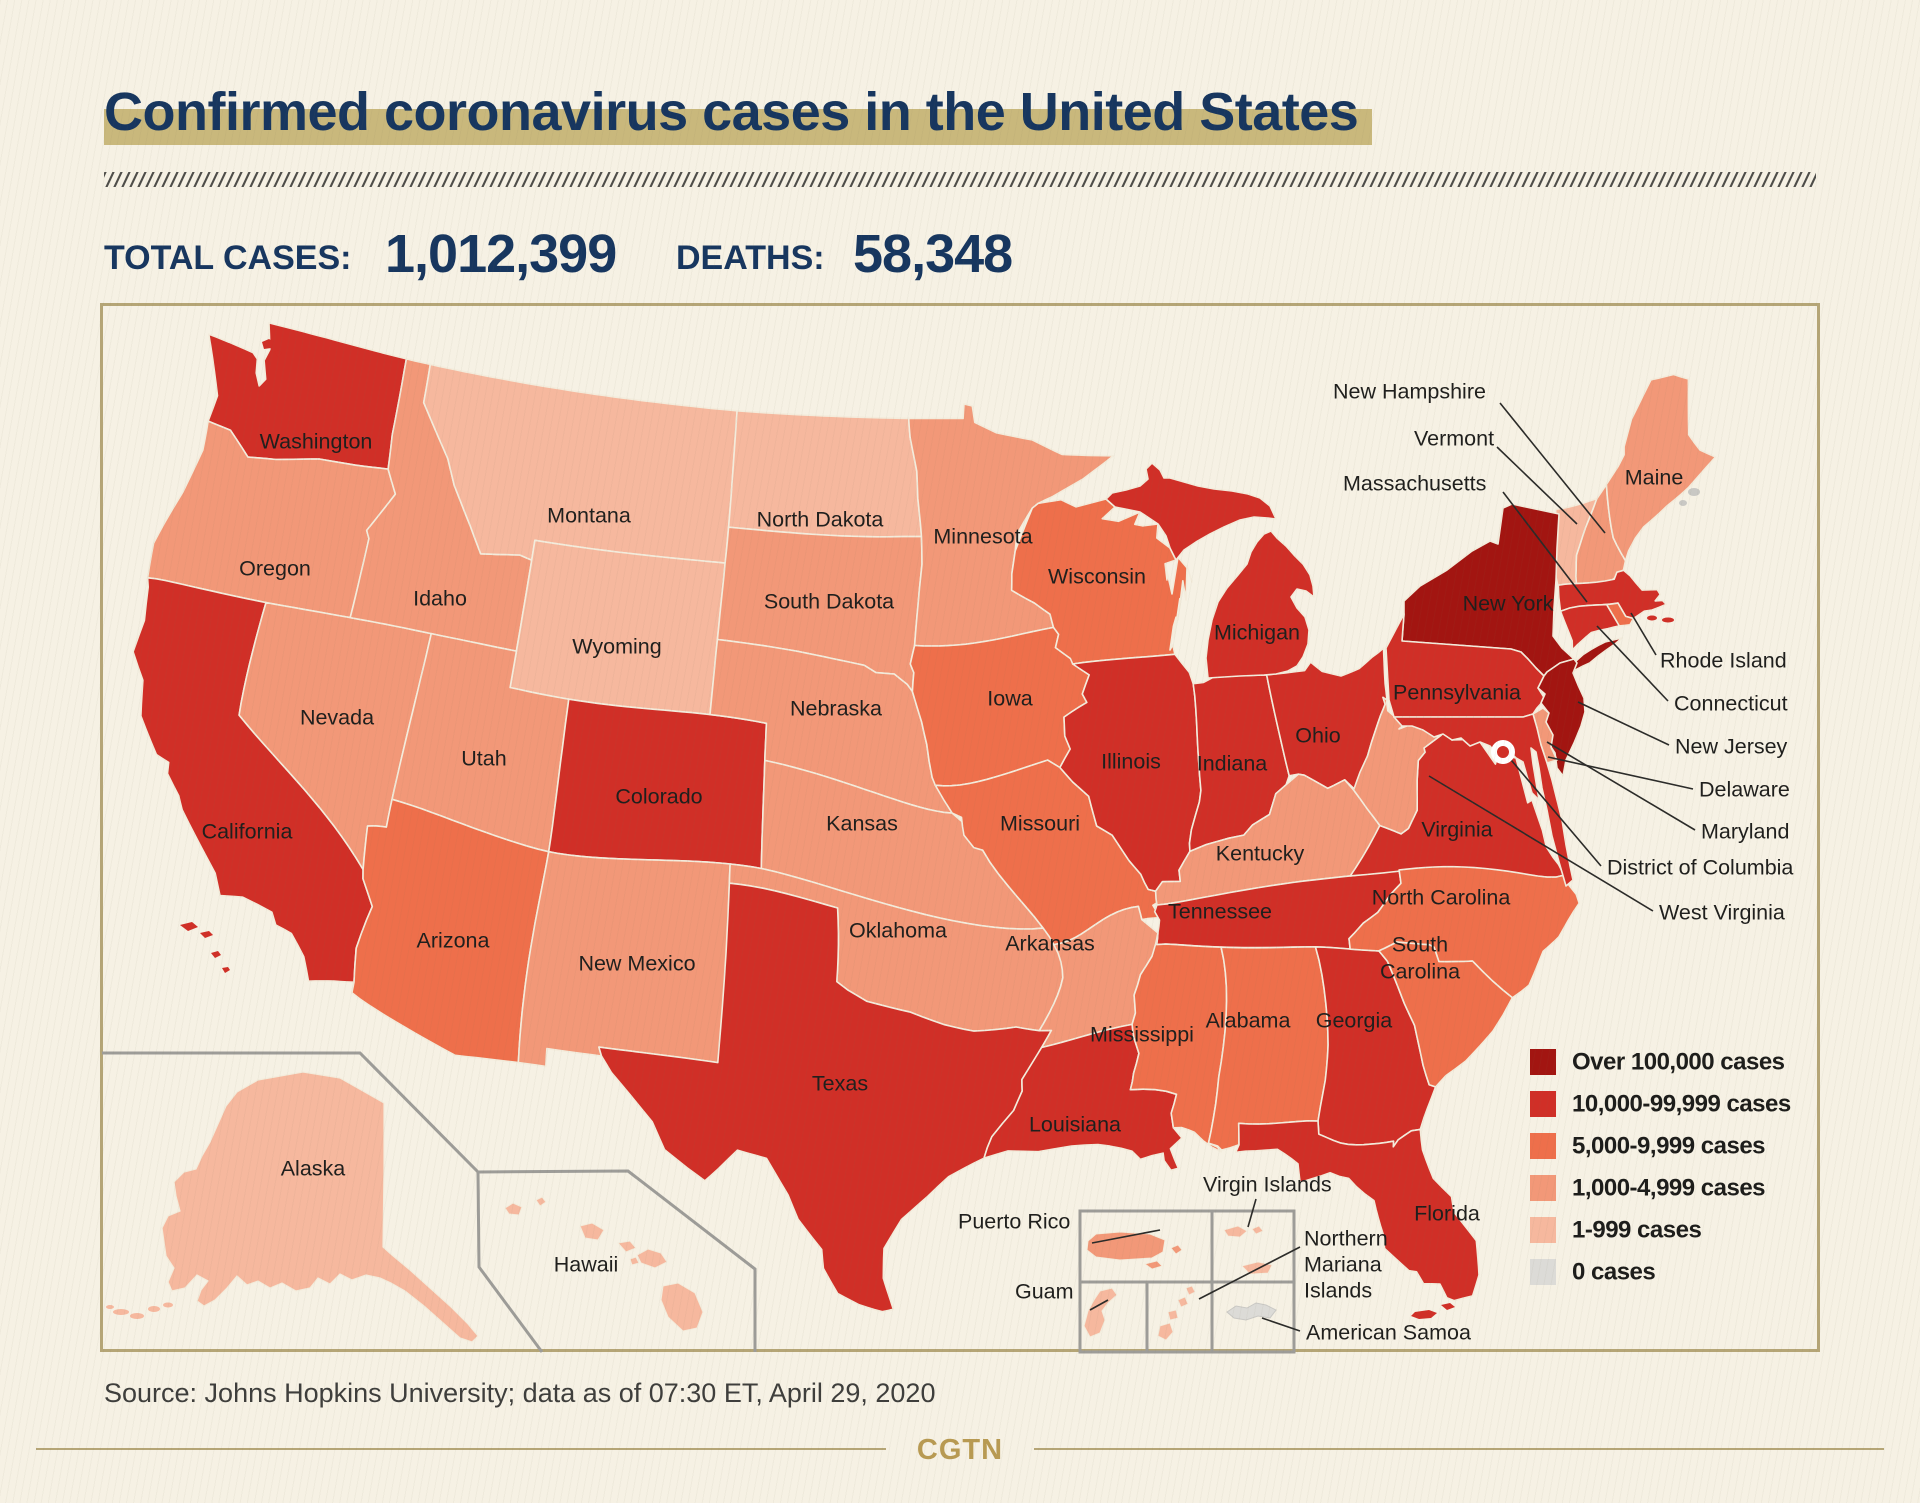  I want to click on svg-text: South, so click(1420, 945).